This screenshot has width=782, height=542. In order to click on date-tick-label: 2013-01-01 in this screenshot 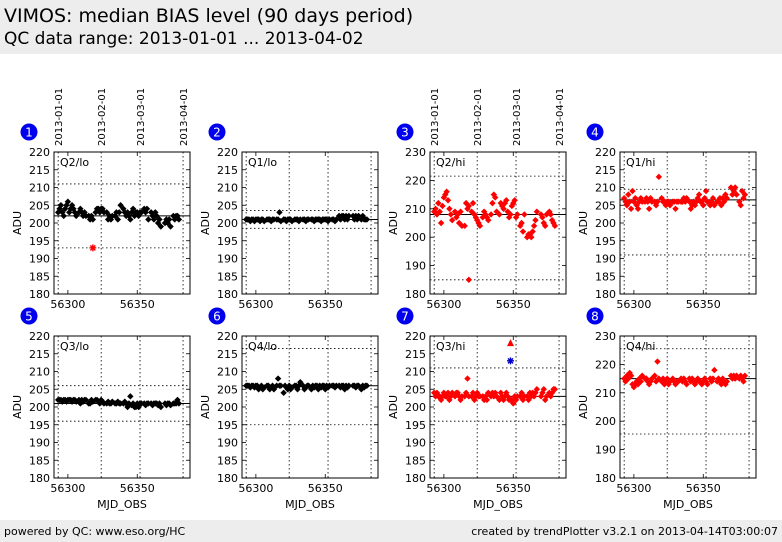, I will do `click(59, 117)`.